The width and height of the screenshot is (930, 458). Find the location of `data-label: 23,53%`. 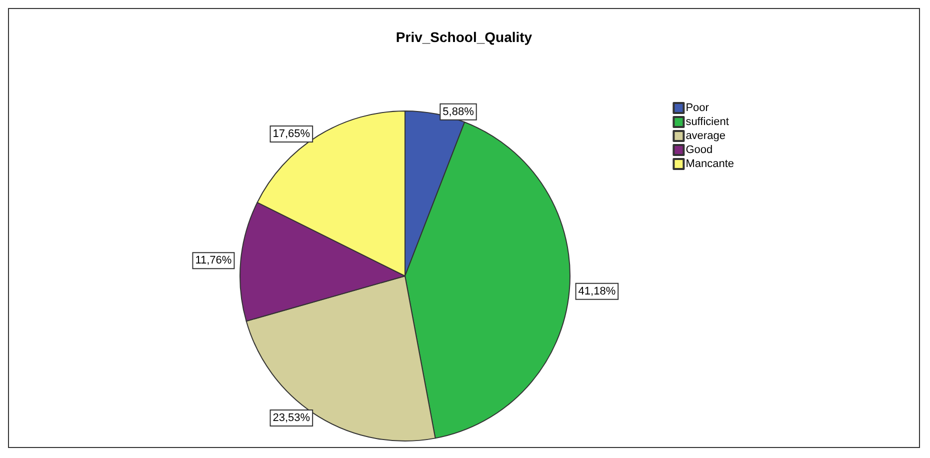

data-label: 23,53% is located at coordinates (291, 418).